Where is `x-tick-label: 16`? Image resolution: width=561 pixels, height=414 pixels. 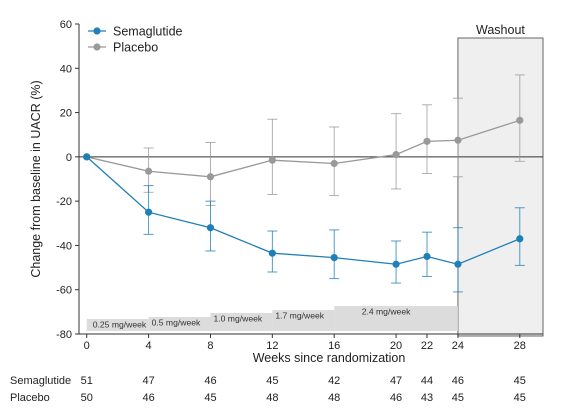
x-tick-label: 16 is located at coordinates (334, 346).